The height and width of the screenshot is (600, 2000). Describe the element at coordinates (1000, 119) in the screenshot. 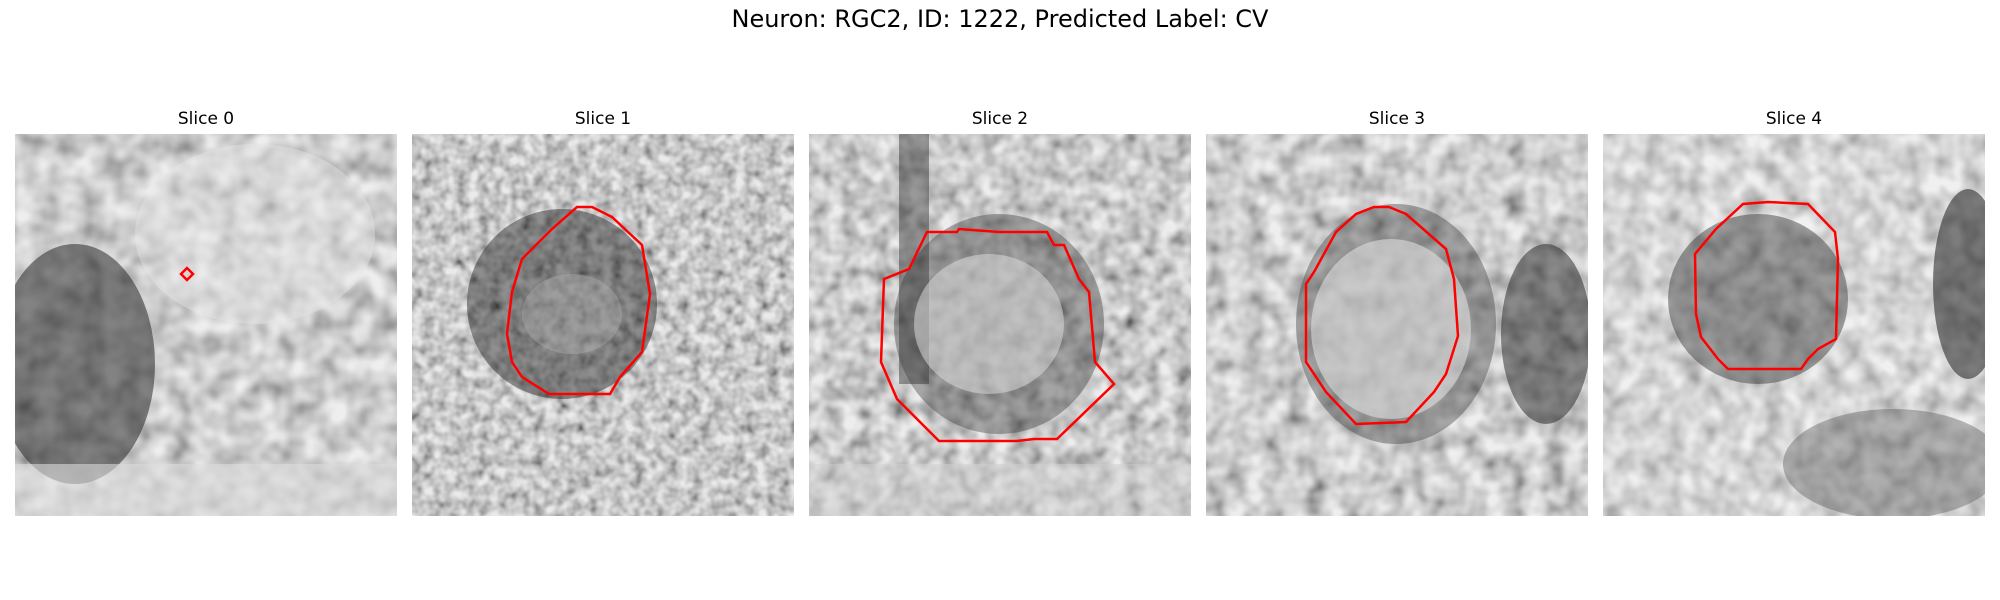

I see `slice-title: Slice 2` at that location.